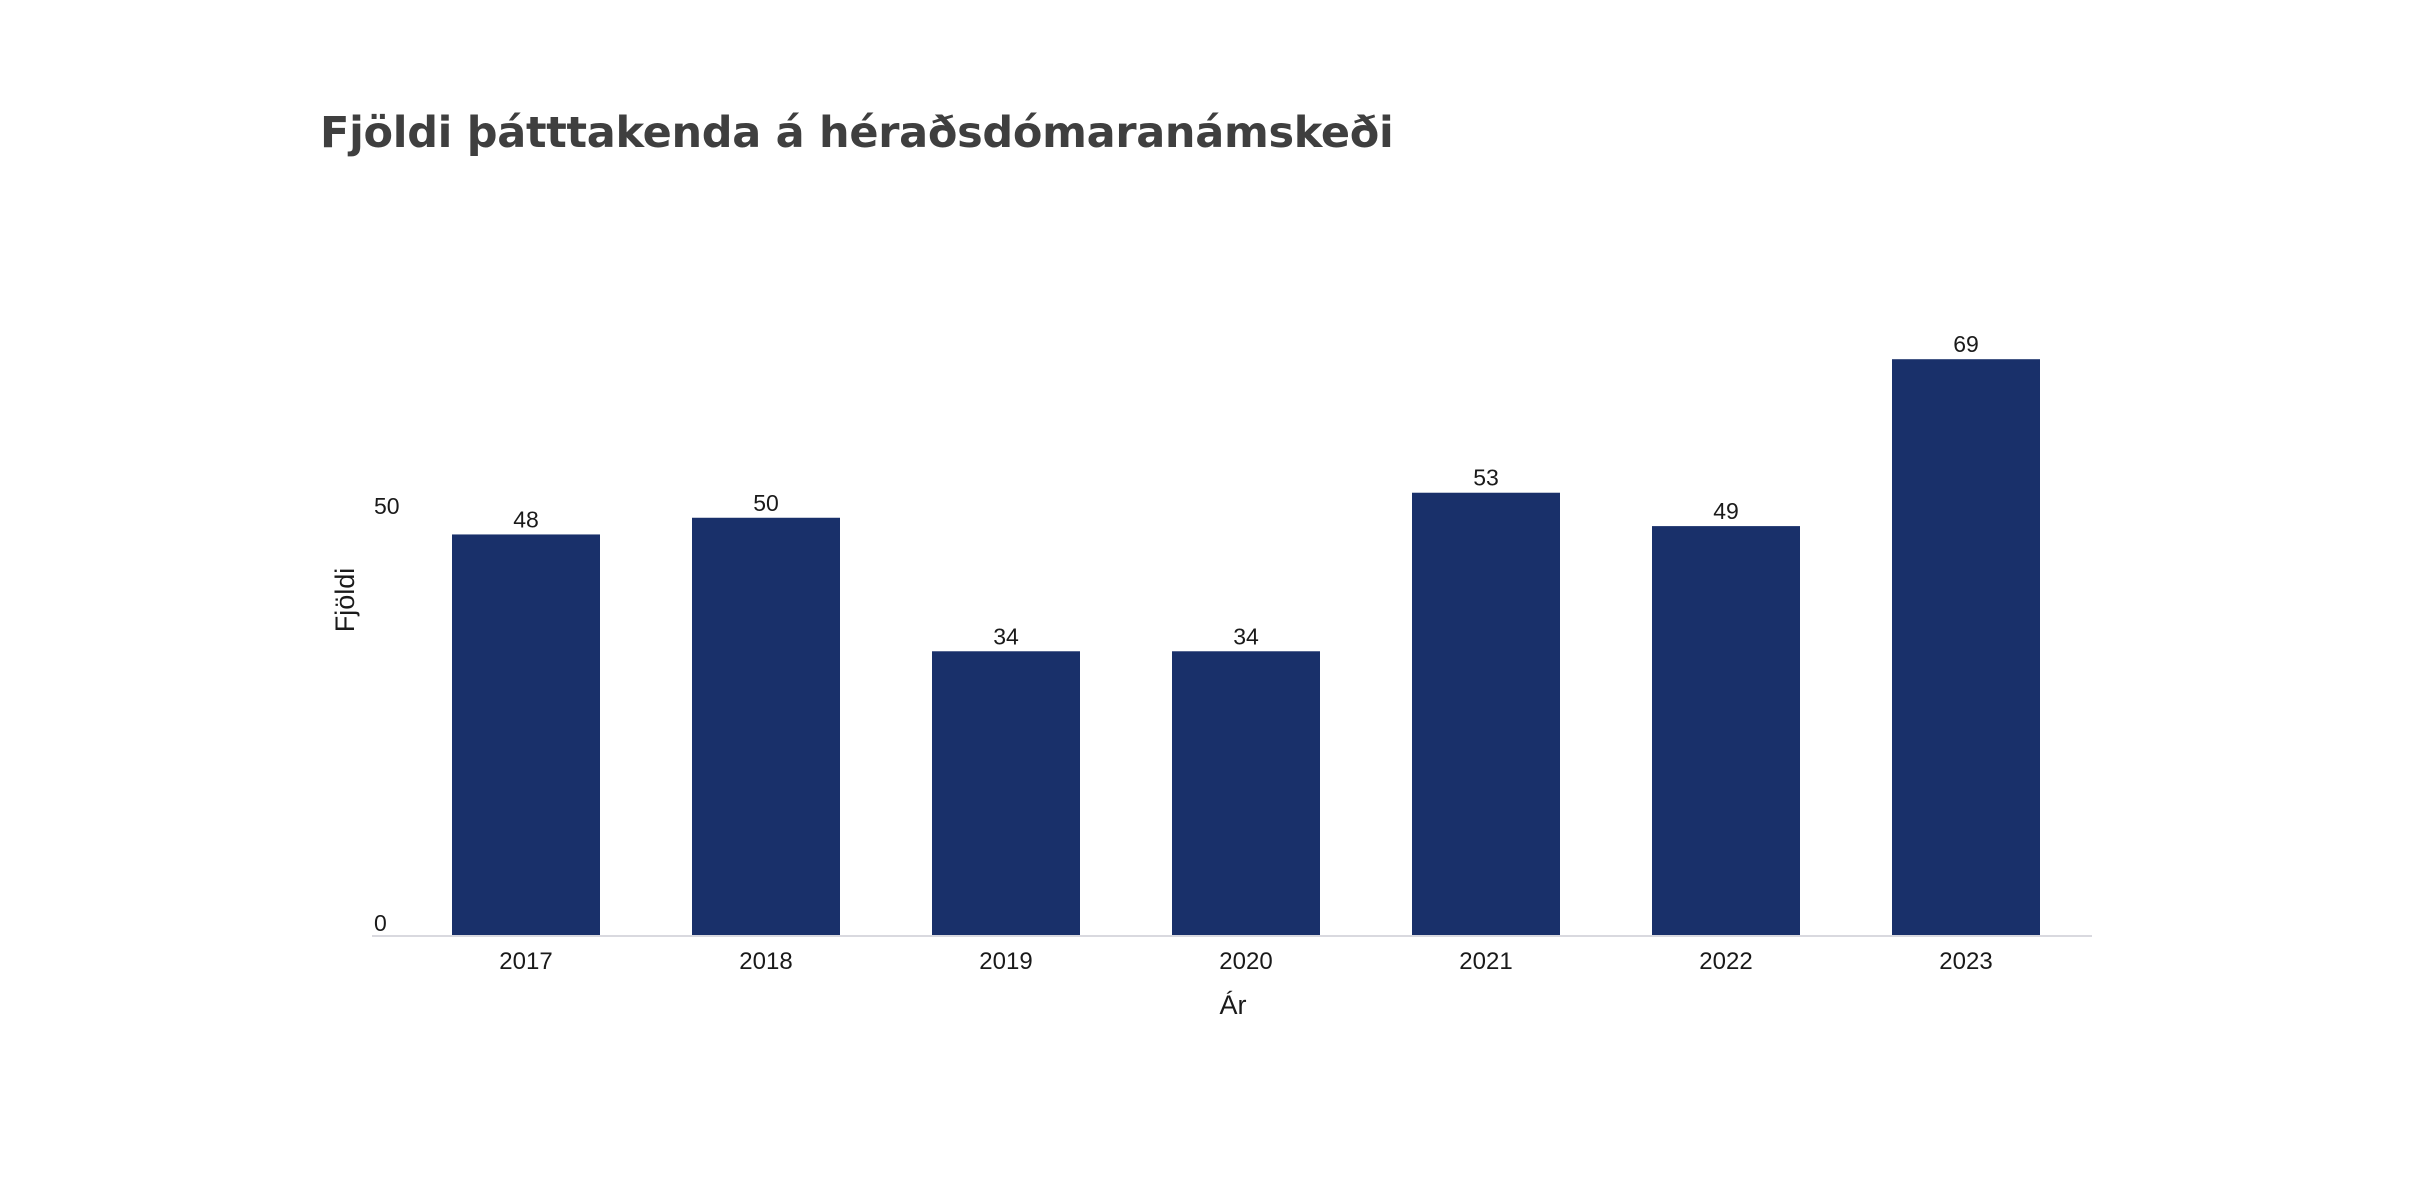 The width and height of the screenshot is (2412, 1184). What do you see at coordinates (1966, 647) in the screenshot?
I see `bar-2023` at bounding box center [1966, 647].